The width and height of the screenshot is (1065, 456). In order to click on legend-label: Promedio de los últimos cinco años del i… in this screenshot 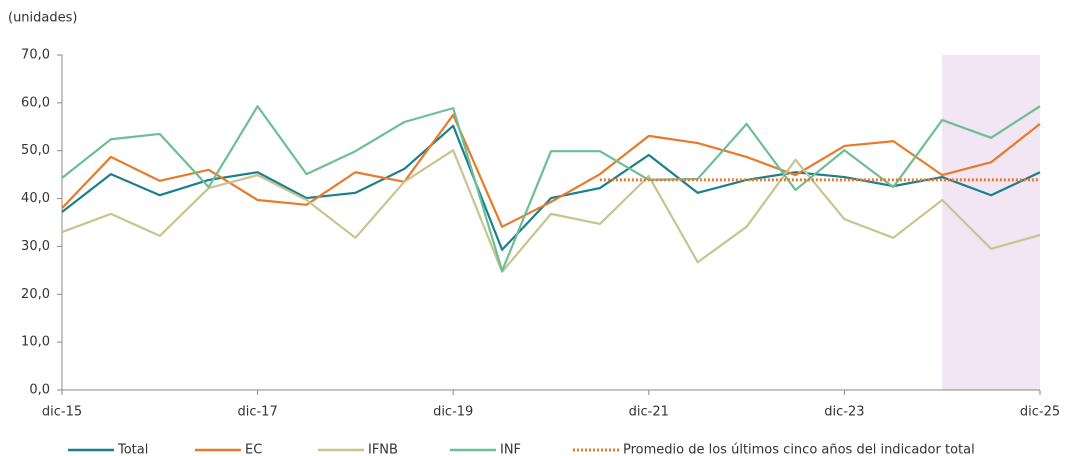, I will do `click(799, 449)`.